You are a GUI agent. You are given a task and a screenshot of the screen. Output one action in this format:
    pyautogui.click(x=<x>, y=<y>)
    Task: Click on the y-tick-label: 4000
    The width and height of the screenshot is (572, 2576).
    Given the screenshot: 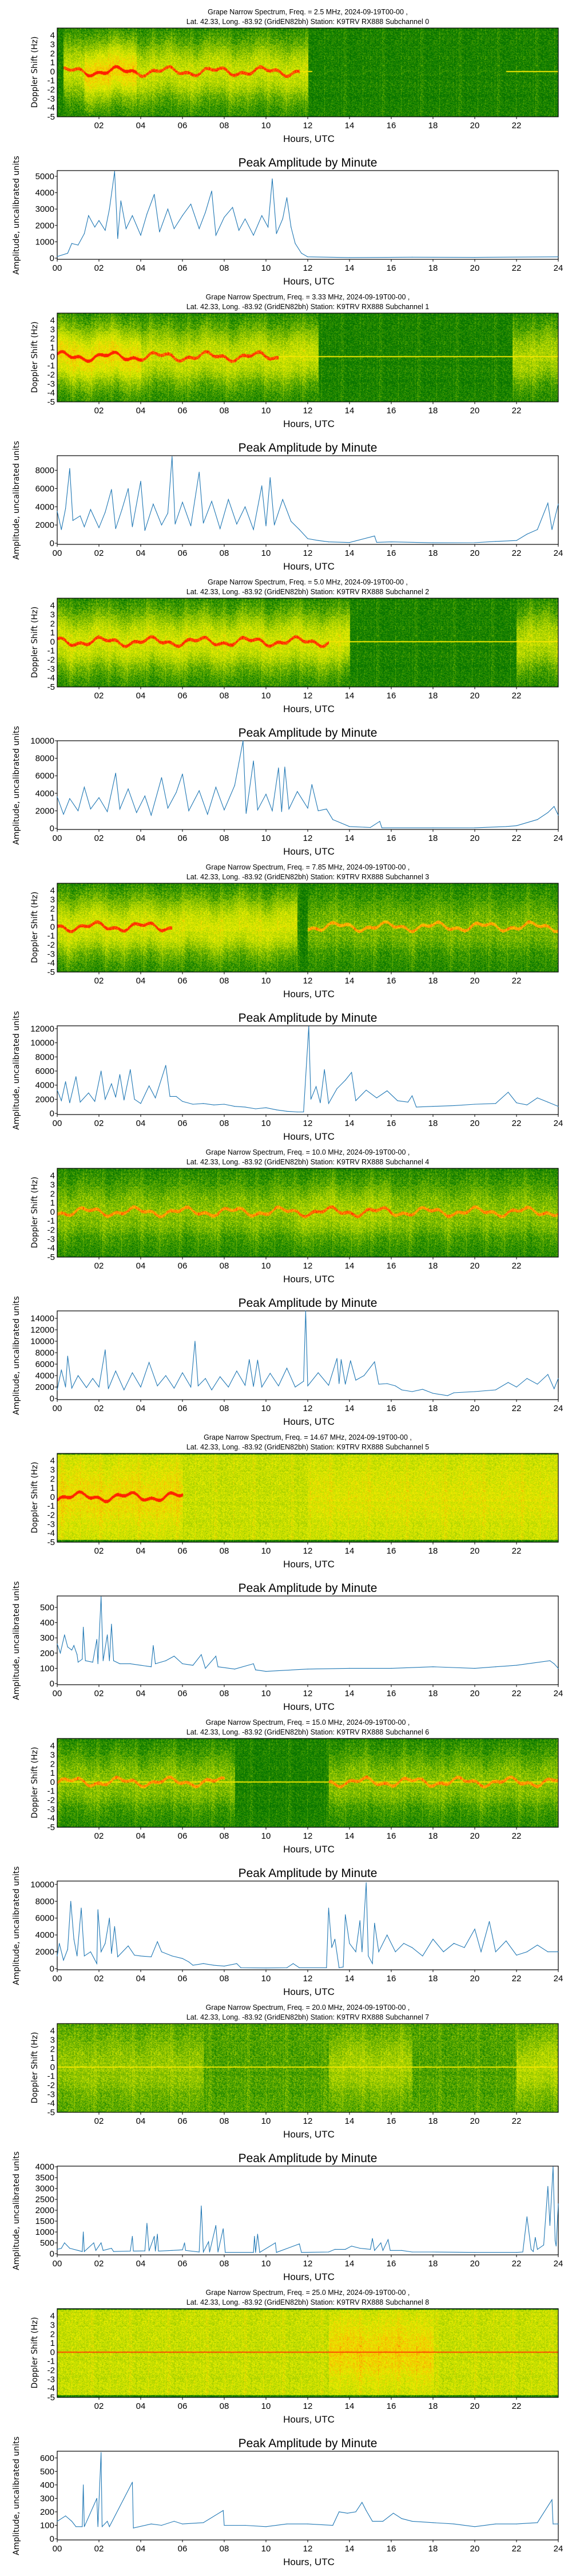 What is the action you would take?
    pyautogui.click(x=44, y=794)
    